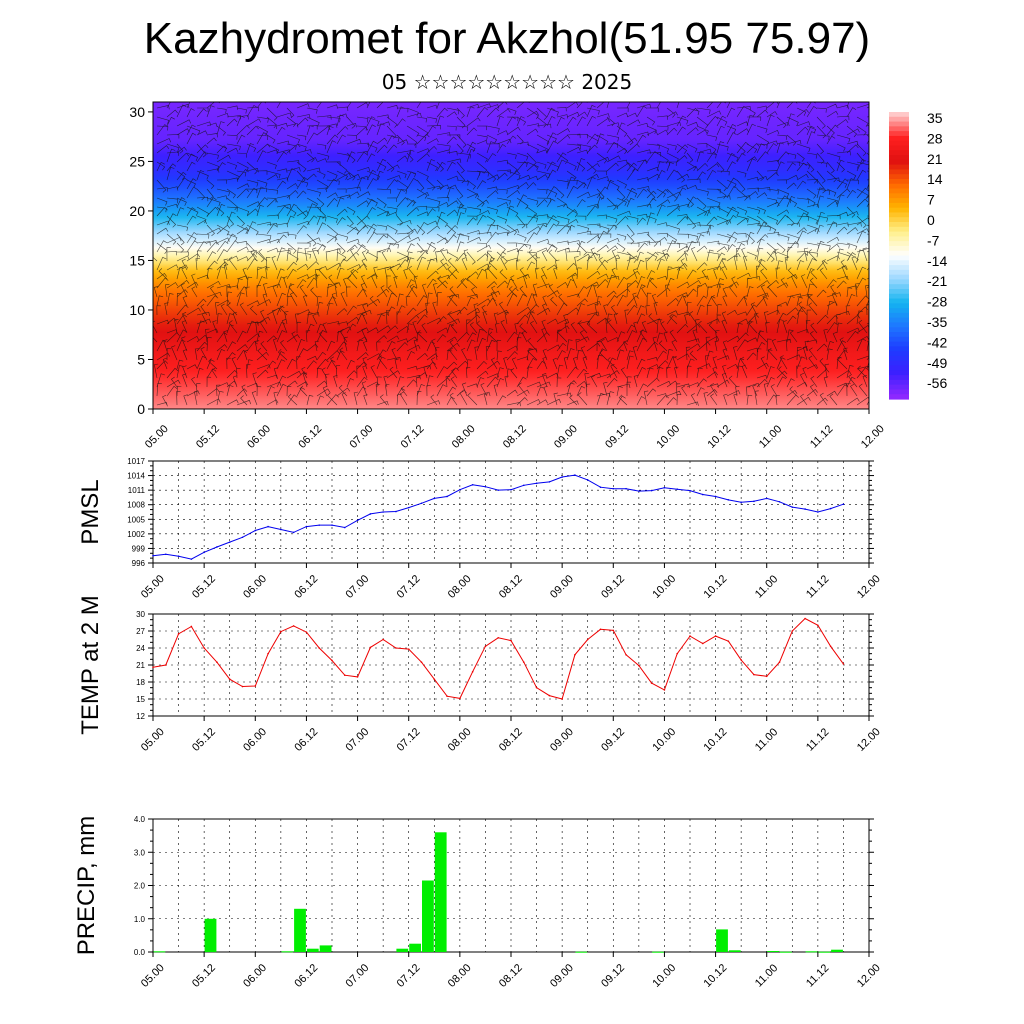  I want to click on x-tick-label: 09.12, so click(613, 740).